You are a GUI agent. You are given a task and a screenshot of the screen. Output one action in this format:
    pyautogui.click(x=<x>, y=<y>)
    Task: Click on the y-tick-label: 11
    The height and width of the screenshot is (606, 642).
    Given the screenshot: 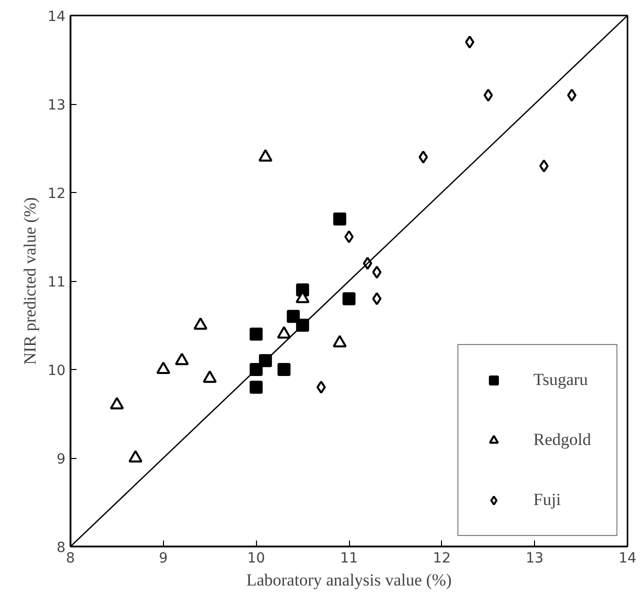 What is the action you would take?
    pyautogui.click(x=57, y=282)
    